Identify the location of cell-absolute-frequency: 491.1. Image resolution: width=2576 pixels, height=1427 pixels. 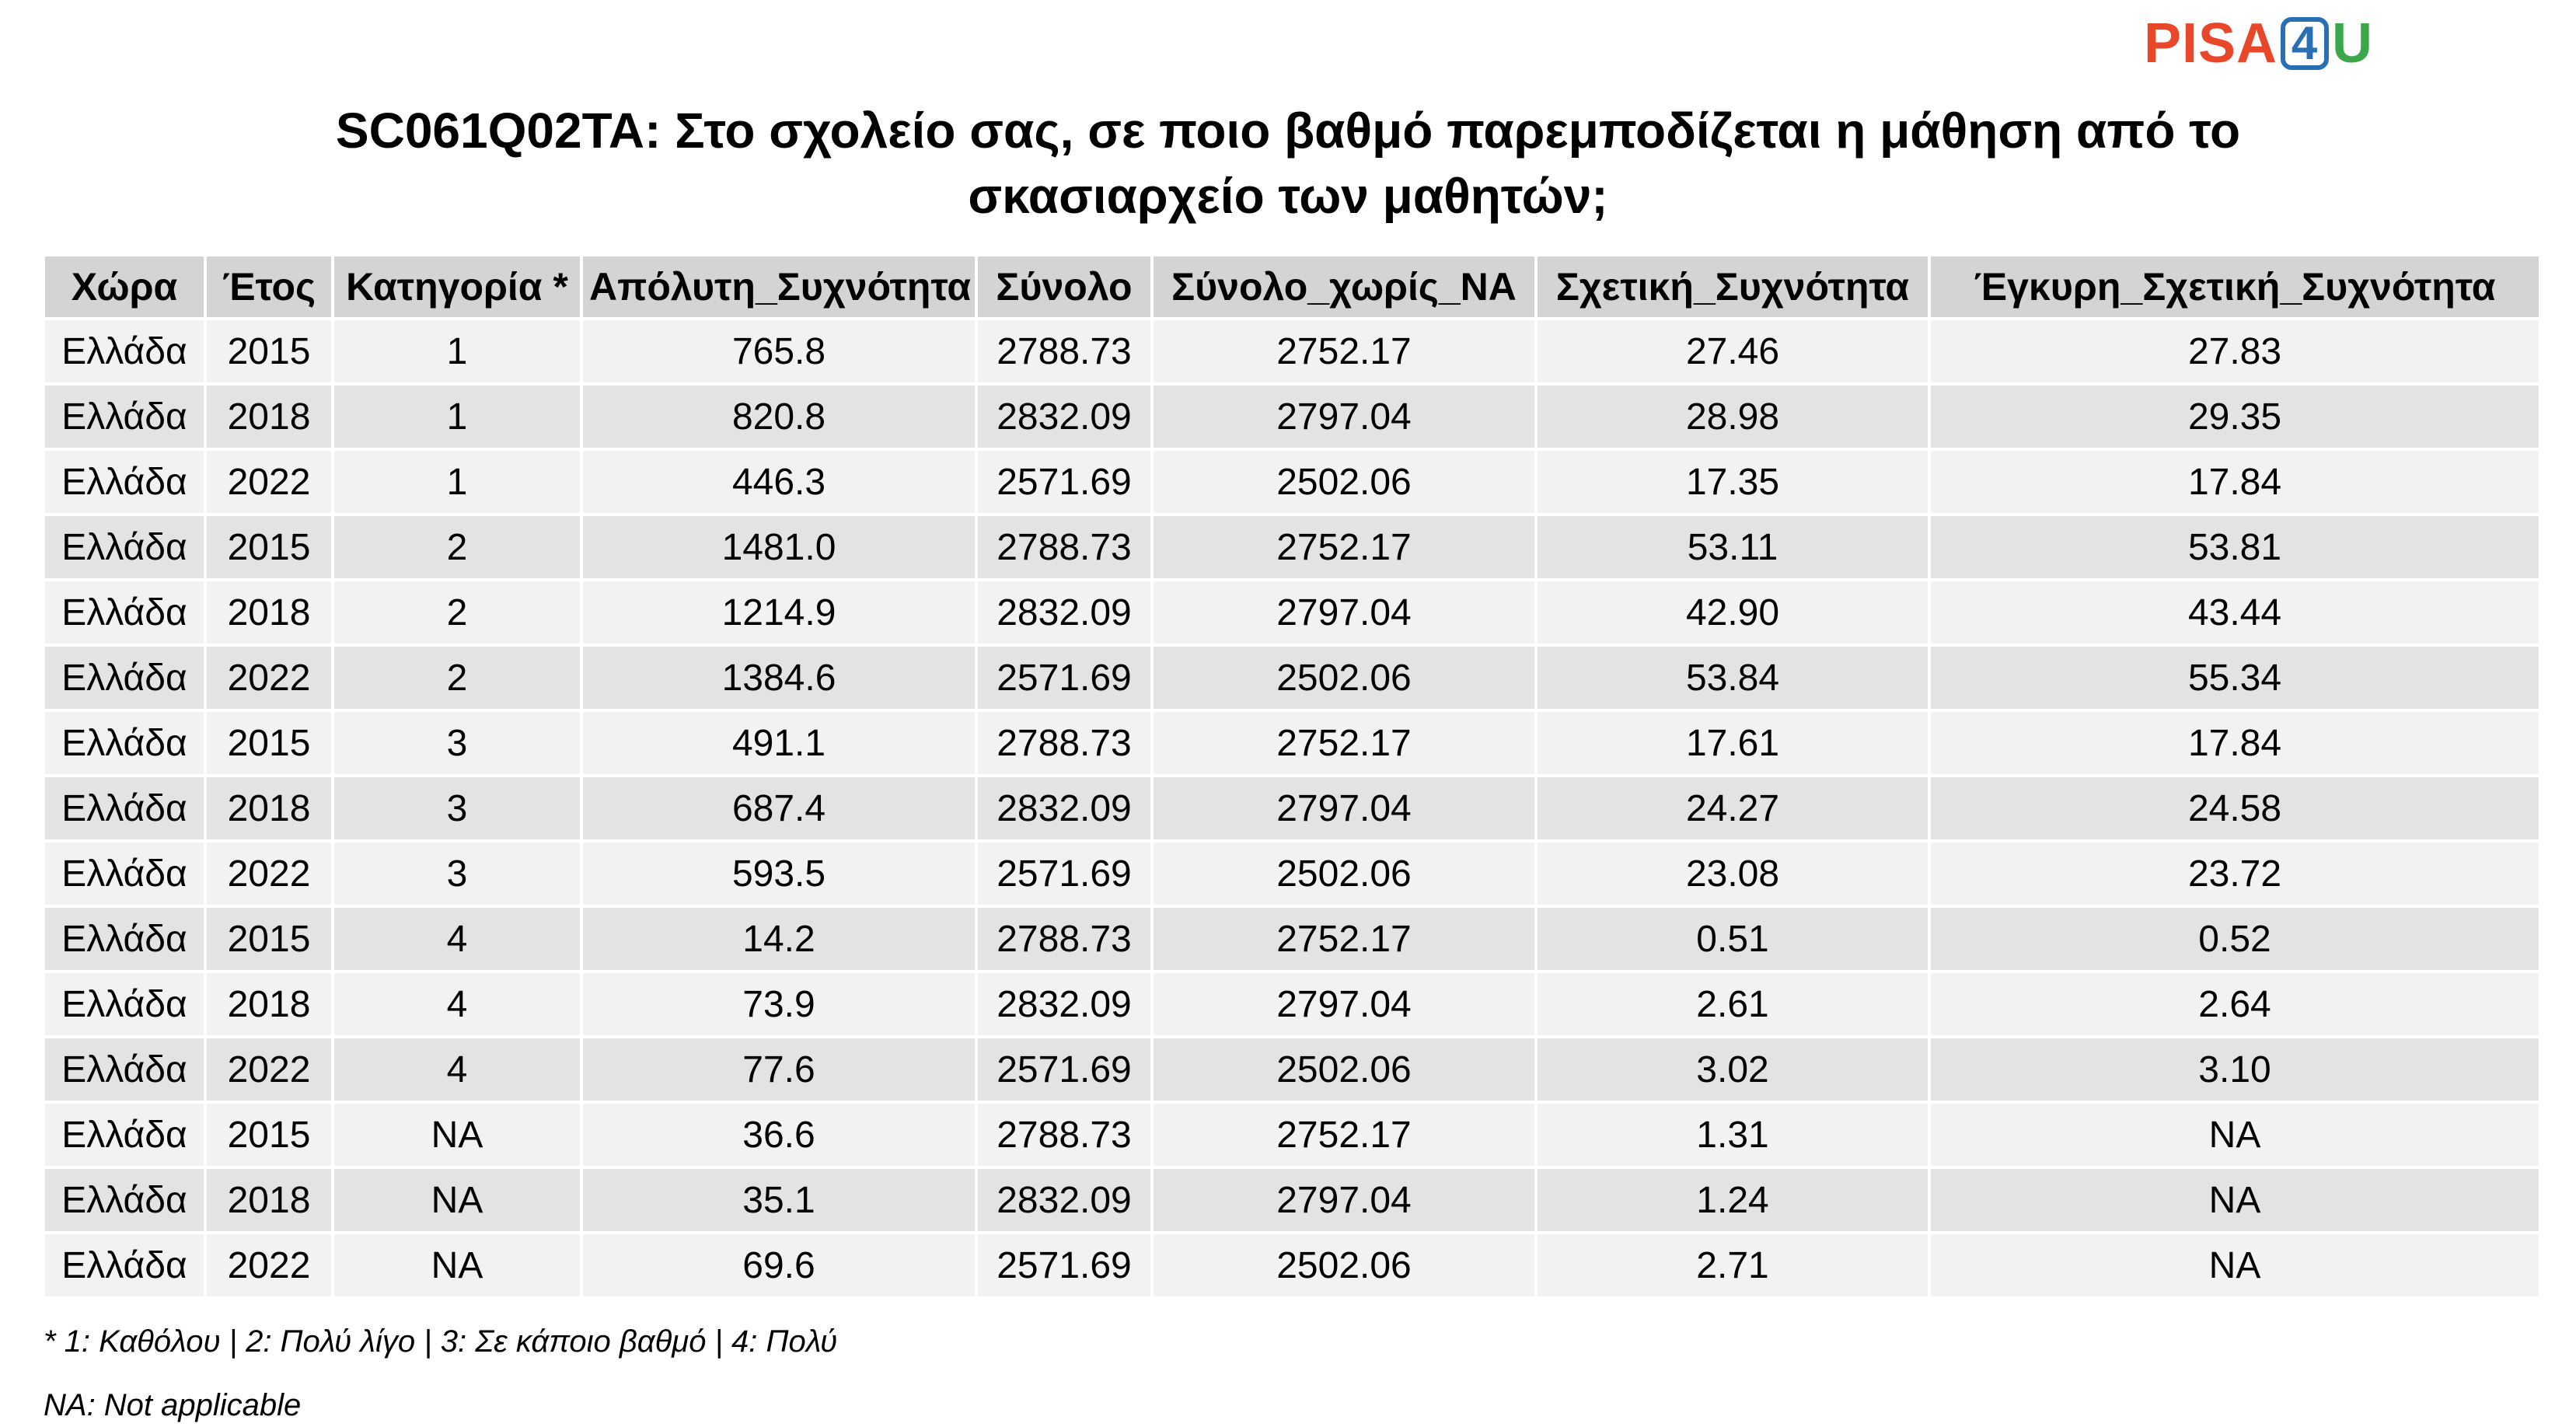
(779, 743).